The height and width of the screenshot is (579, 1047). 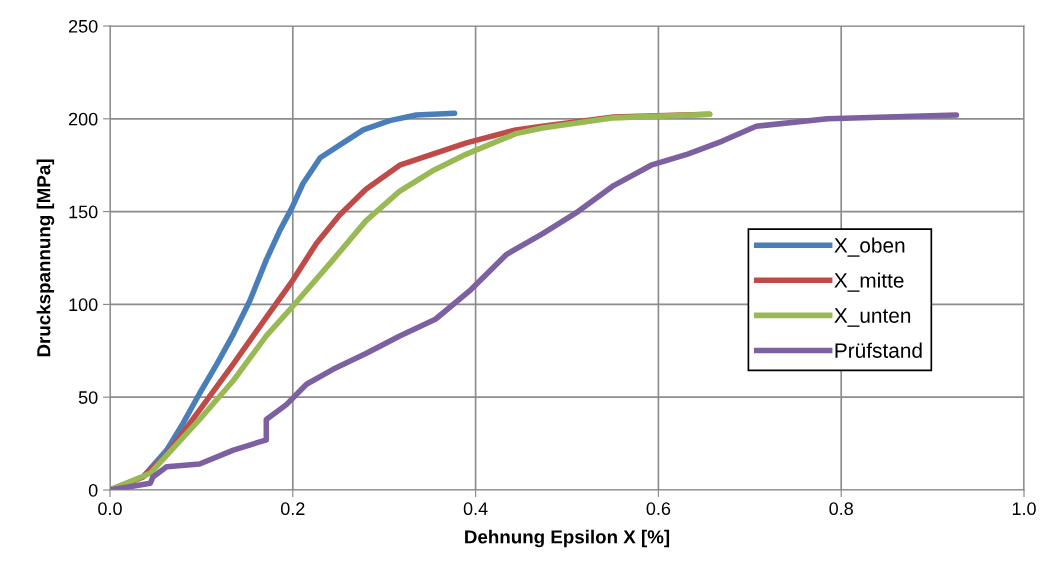 I want to click on y-tick-label: 250, so click(x=83, y=26).